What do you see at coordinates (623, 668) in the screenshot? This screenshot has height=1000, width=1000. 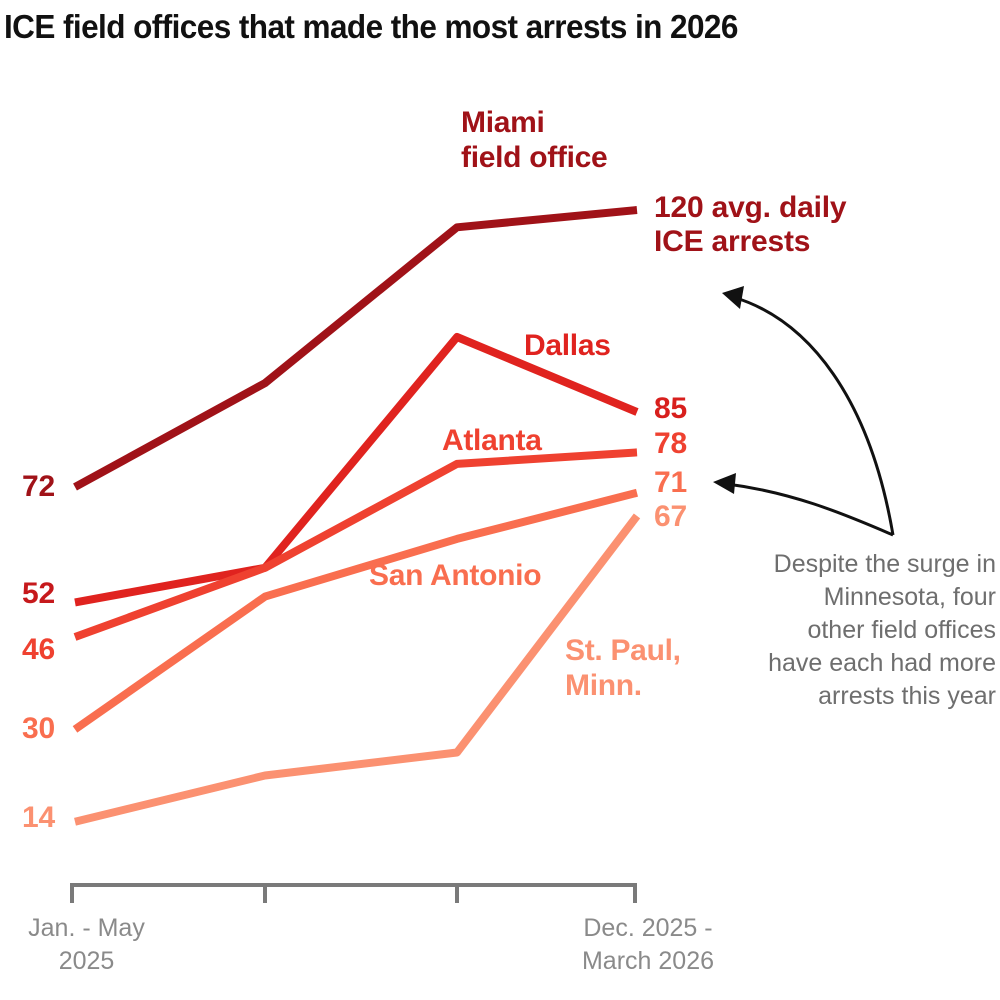 I see `series-label-st-paul: St. Paul, Minn.` at bounding box center [623, 668].